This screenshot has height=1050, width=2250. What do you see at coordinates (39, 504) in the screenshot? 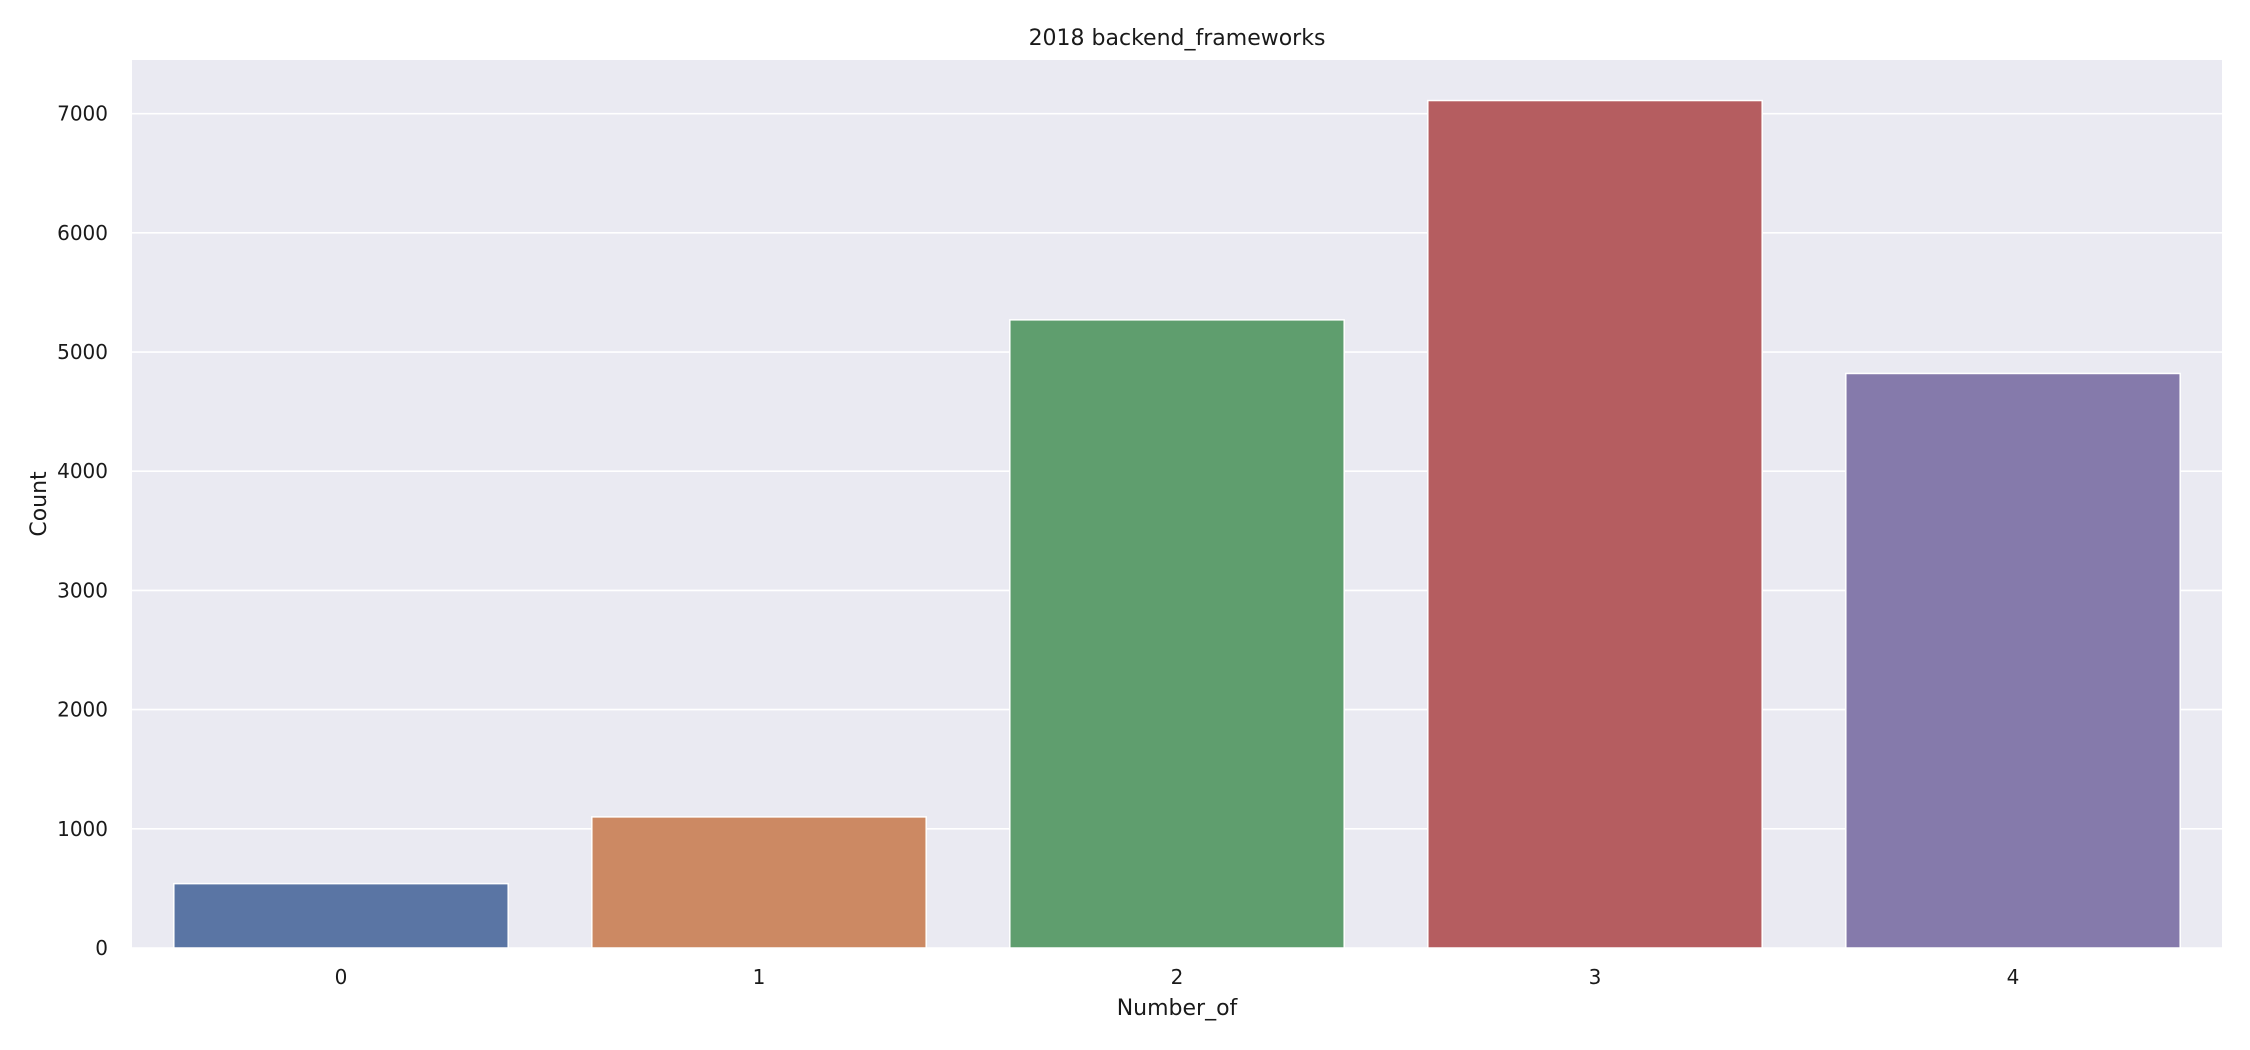
I see `y-axis-label: Count` at bounding box center [39, 504].